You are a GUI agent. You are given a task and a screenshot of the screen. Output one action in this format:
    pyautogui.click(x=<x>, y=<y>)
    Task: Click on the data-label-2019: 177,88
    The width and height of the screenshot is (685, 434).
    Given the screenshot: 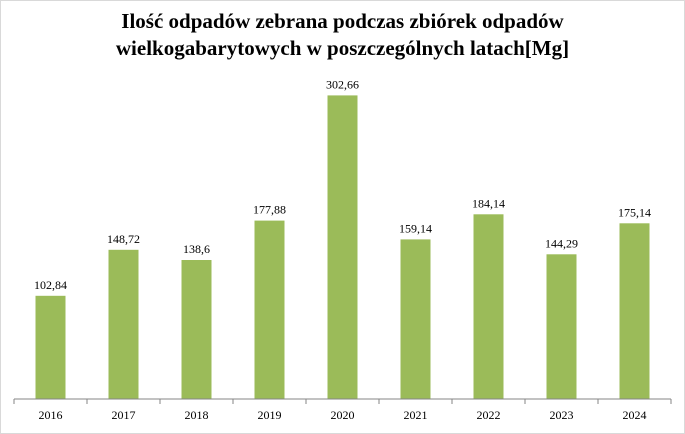 What is the action you would take?
    pyautogui.click(x=269, y=210)
    